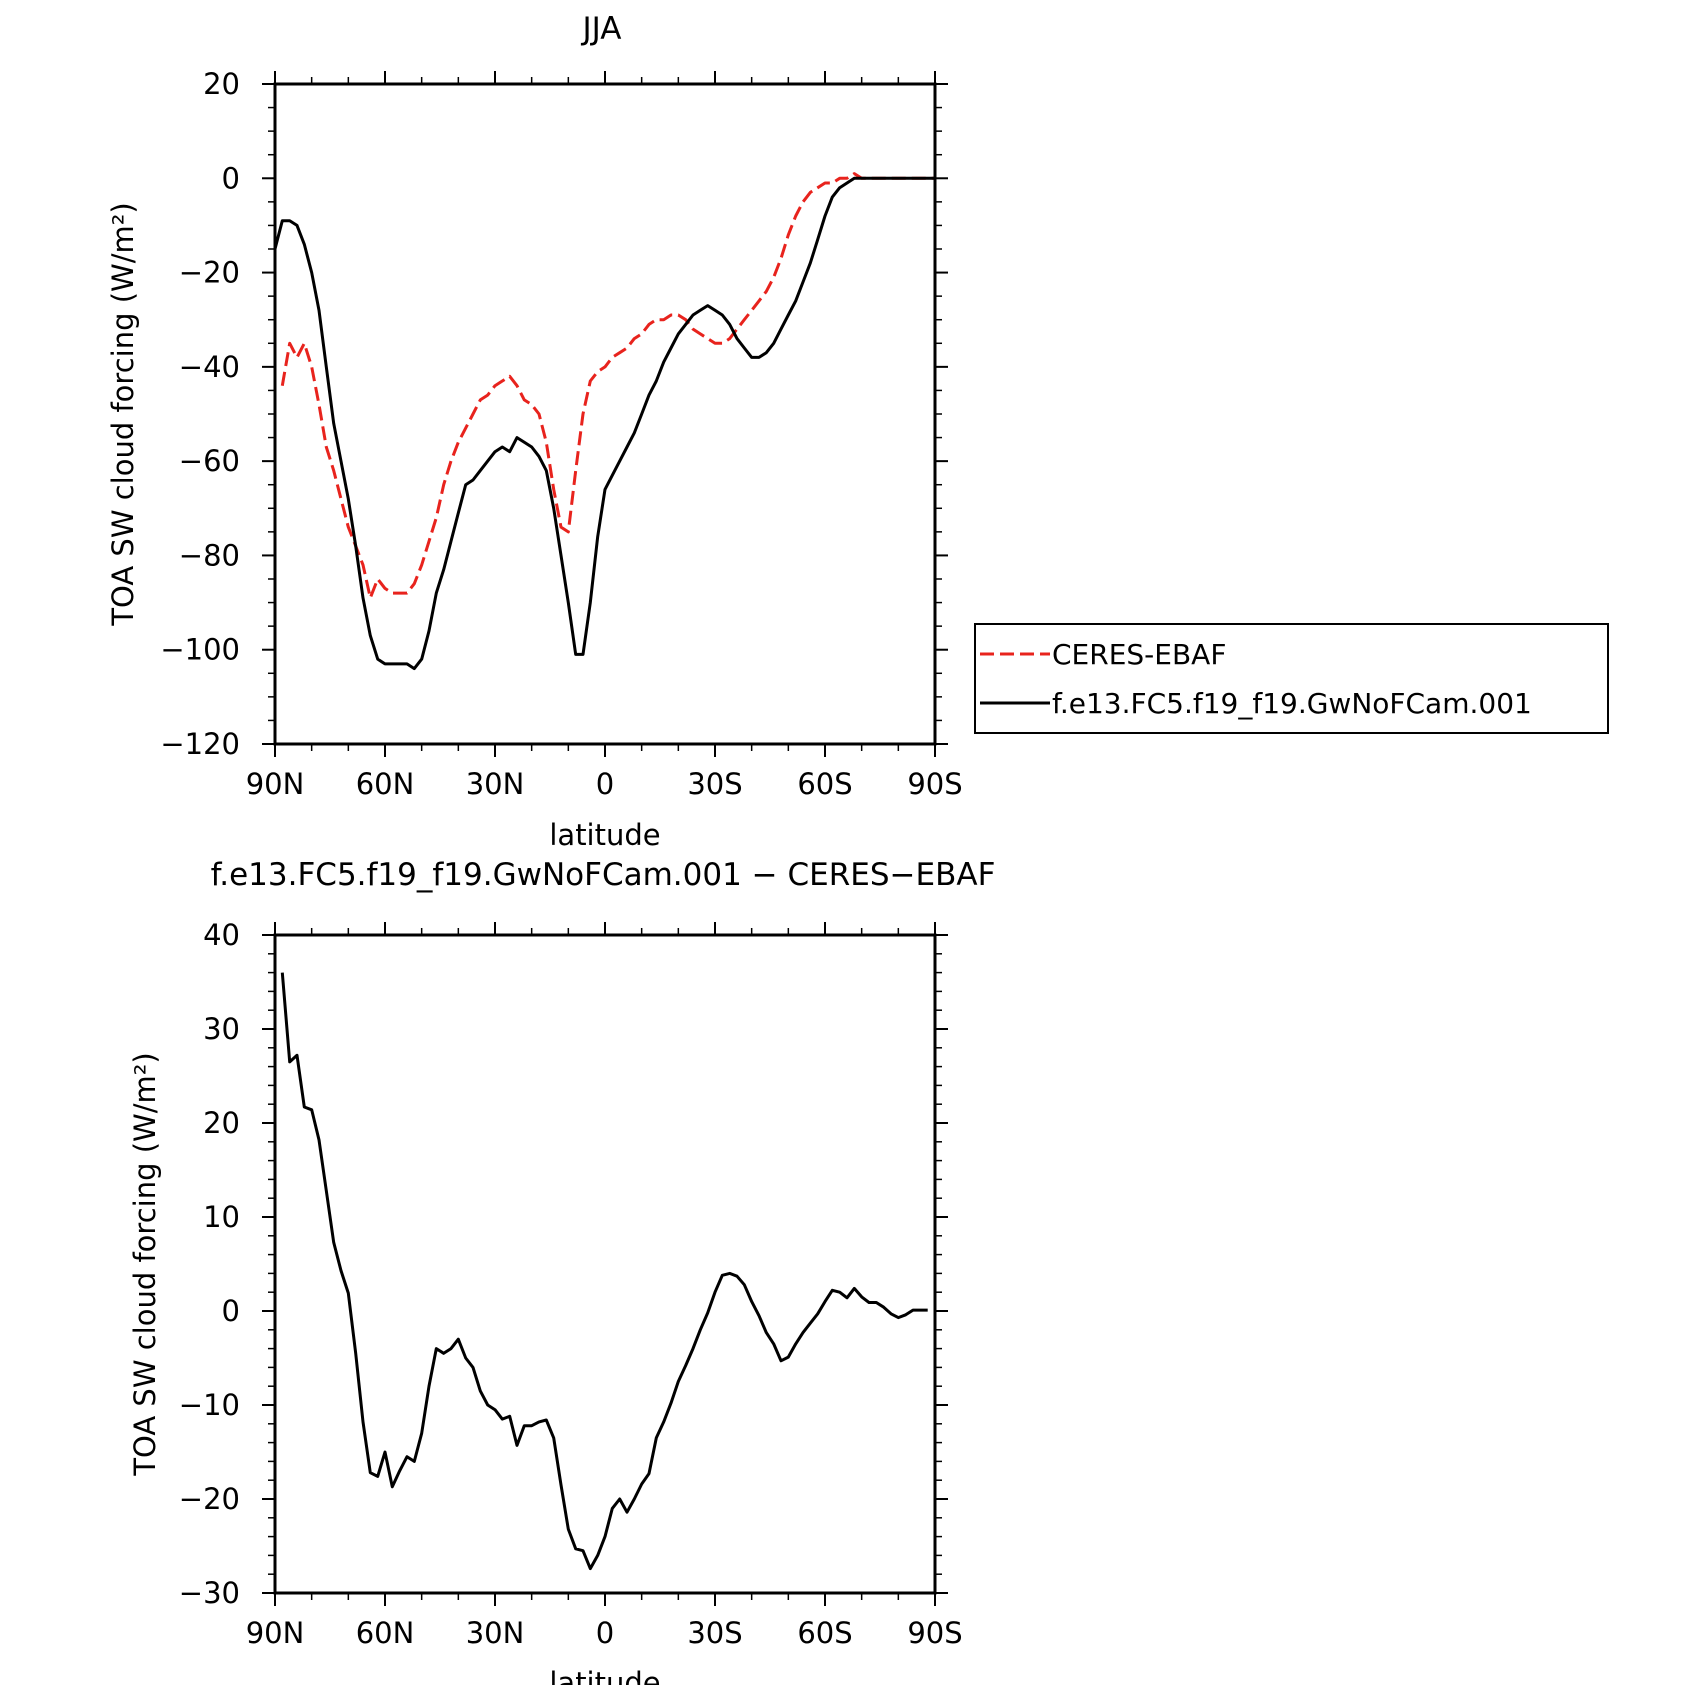 The height and width of the screenshot is (1685, 1685). What do you see at coordinates (231, 178) in the screenshot?
I see `top-y-tick-label: 0` at bounding box center [231, 178].